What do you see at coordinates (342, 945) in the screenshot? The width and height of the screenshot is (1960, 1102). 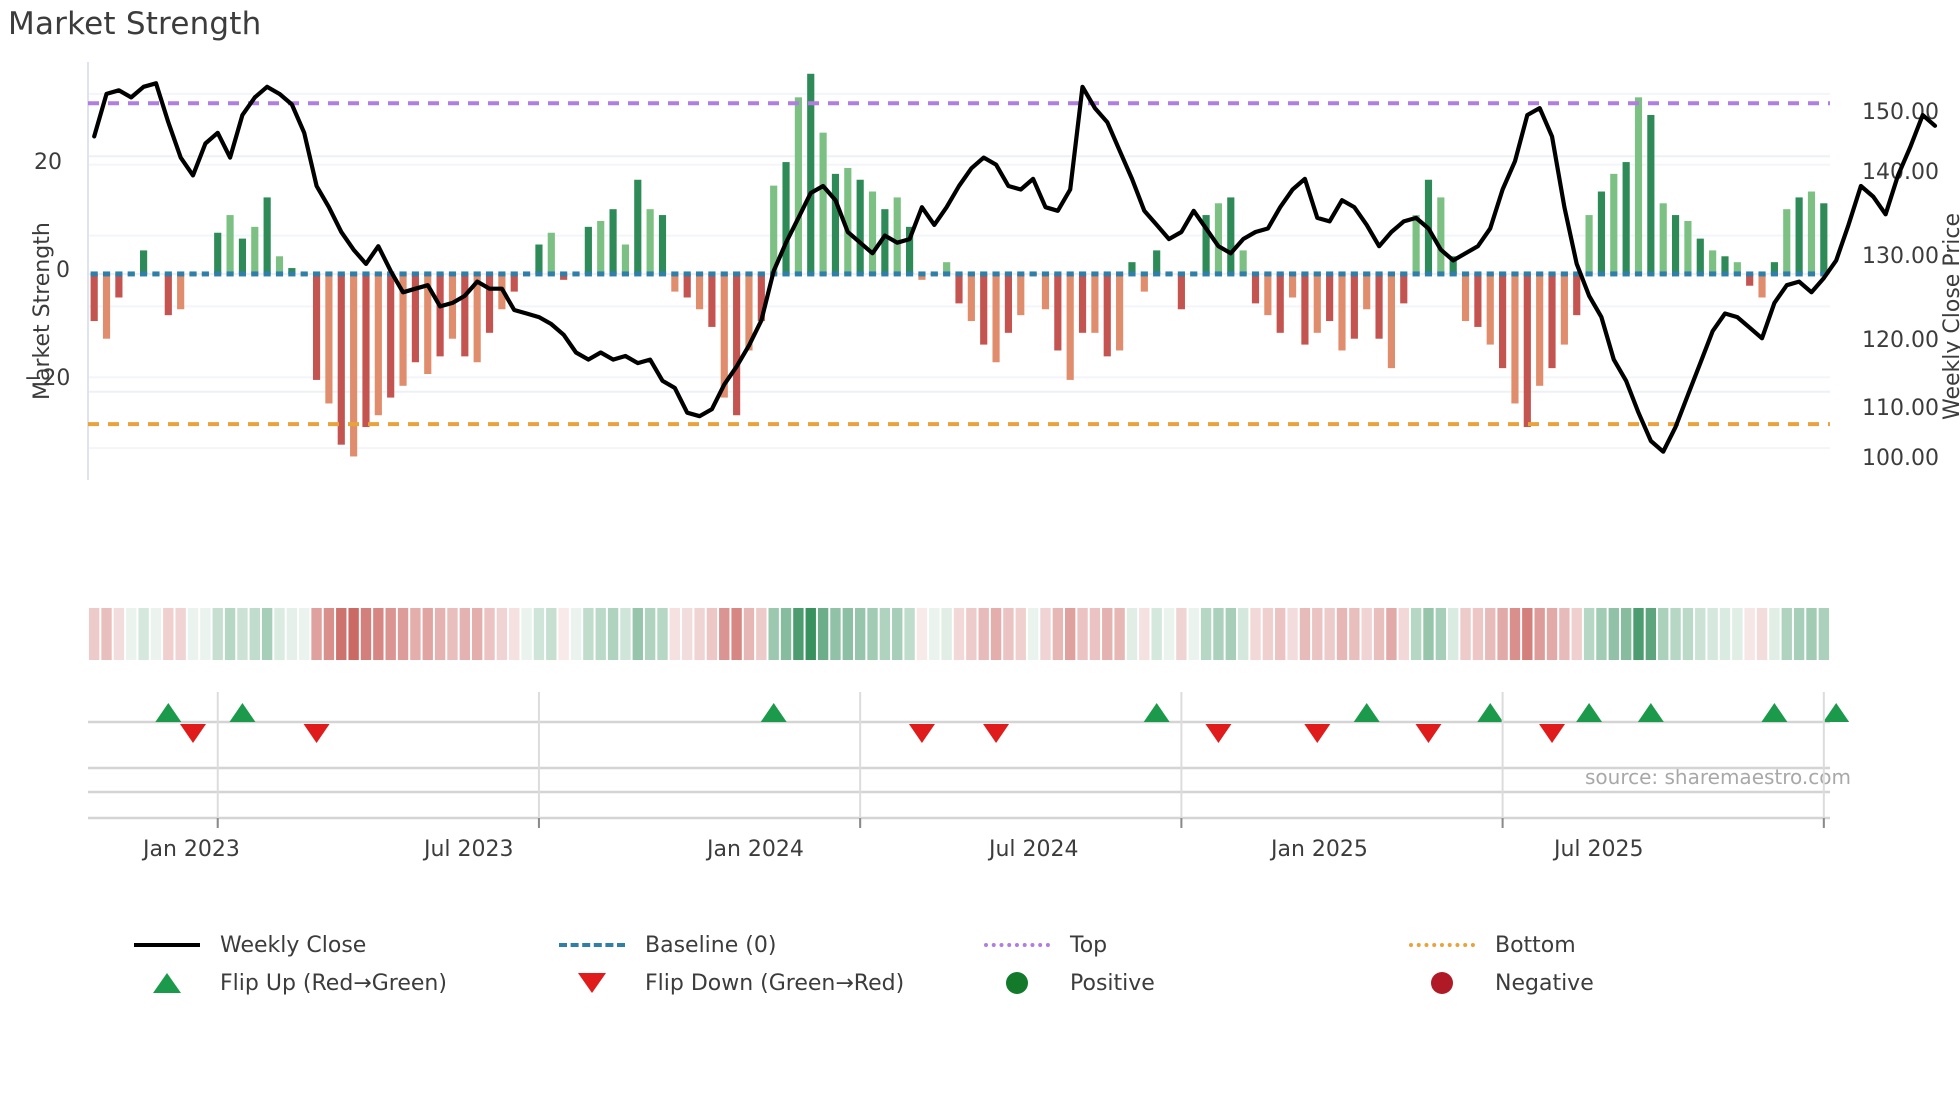 I see `legend-item-weekly-close: Weekly Close` at bounding box center [342, 945].